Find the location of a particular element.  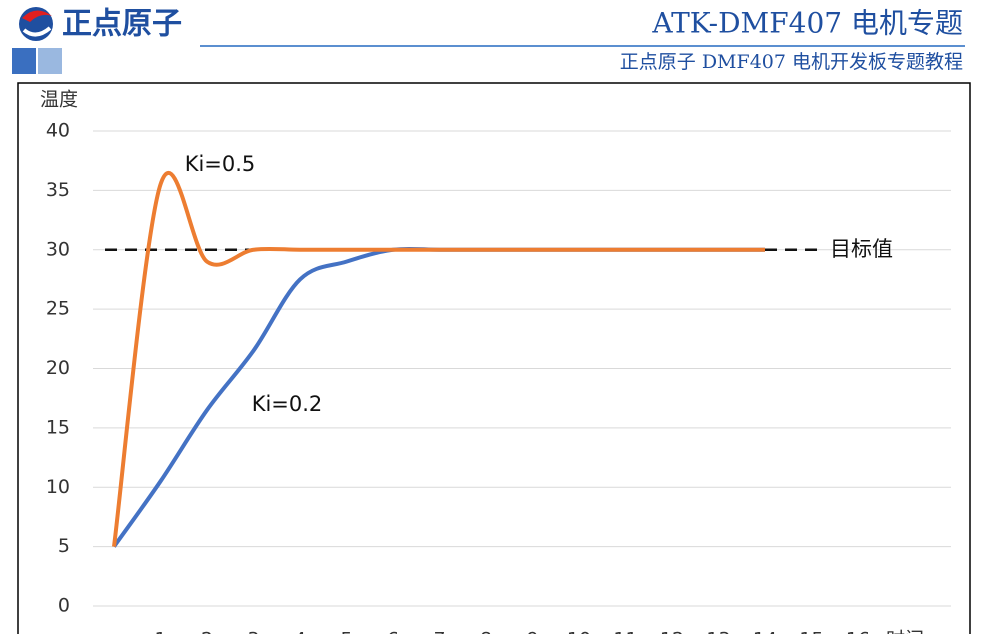

y-tick-label: 20 is located at coordinates (58, 368).